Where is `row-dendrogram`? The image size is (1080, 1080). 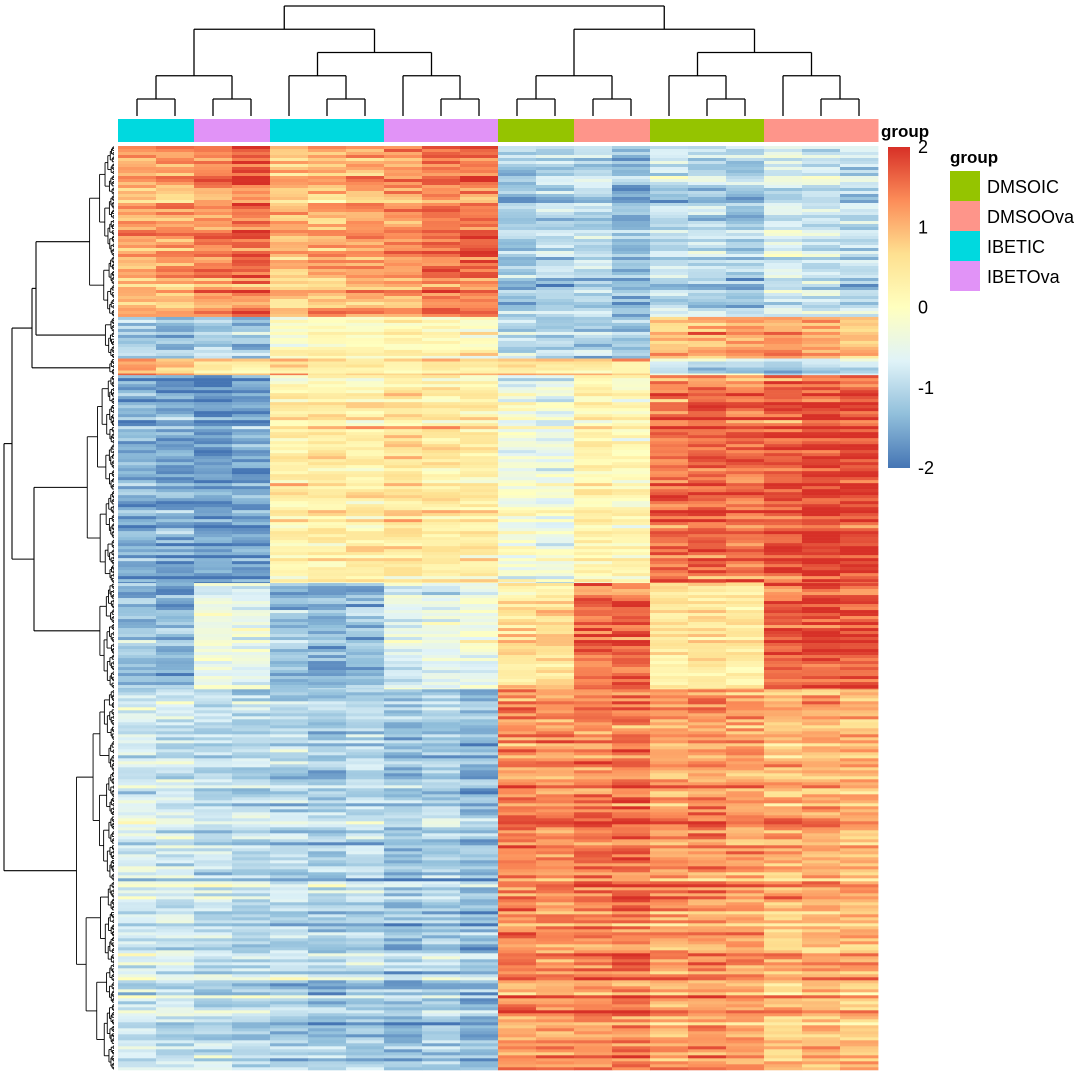 row-dendrogram is located at coordinates (58, 608).